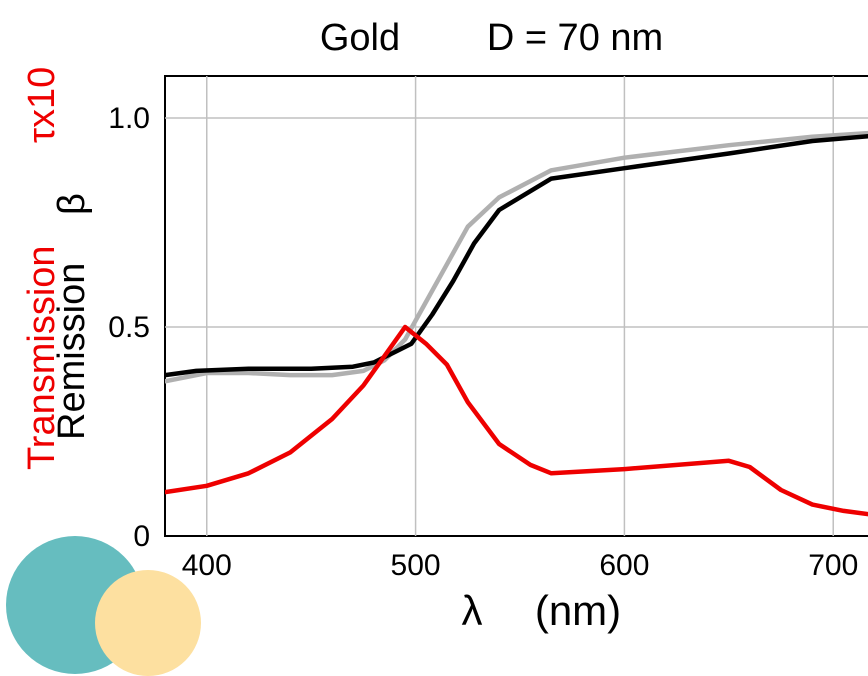 Image resolution: width=868 pixels, height=676 pixels. Describe the element at coordinates (578, 610) in the screenshot. I see `x-axis-unit: (nm)` at that location.